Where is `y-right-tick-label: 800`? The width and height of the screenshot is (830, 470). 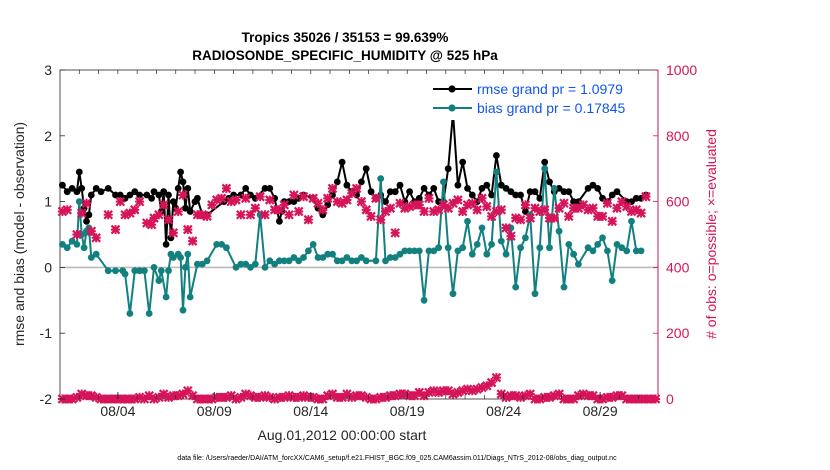
y-right-tick-label: 800 is located at coordinates (678, 136).